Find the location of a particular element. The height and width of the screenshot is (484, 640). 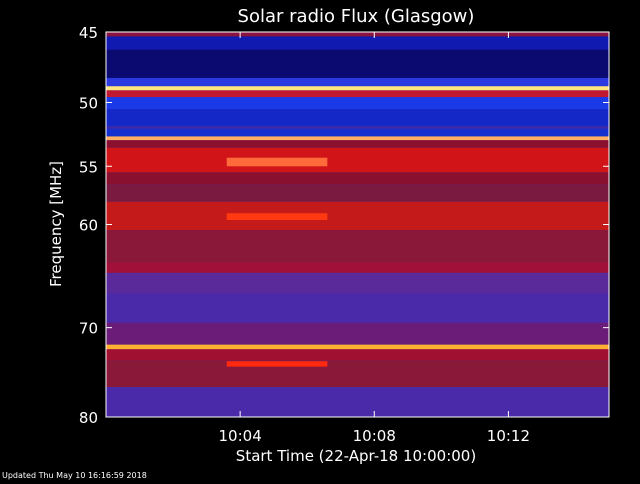

x-axis-label: Start Time (22-Apr-18 10:00:00) is located at coordinates (356, 456).